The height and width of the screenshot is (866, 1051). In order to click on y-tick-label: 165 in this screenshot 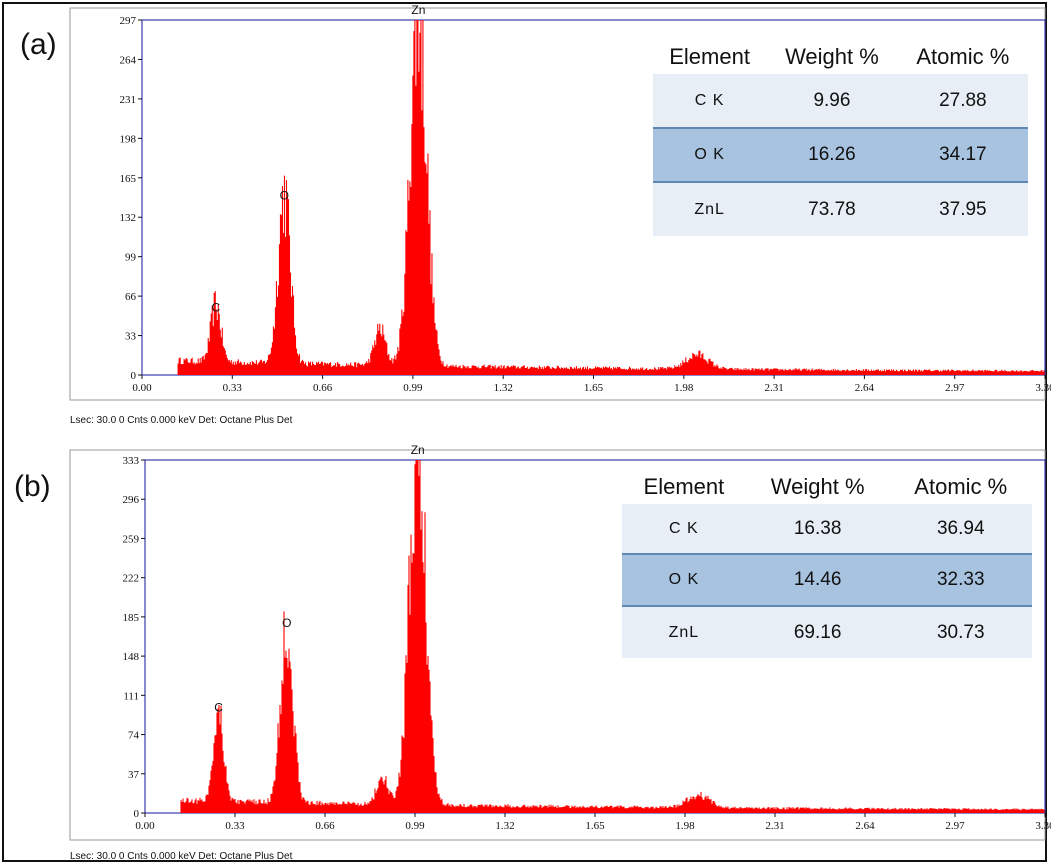, I will do `click(128, 179)`.